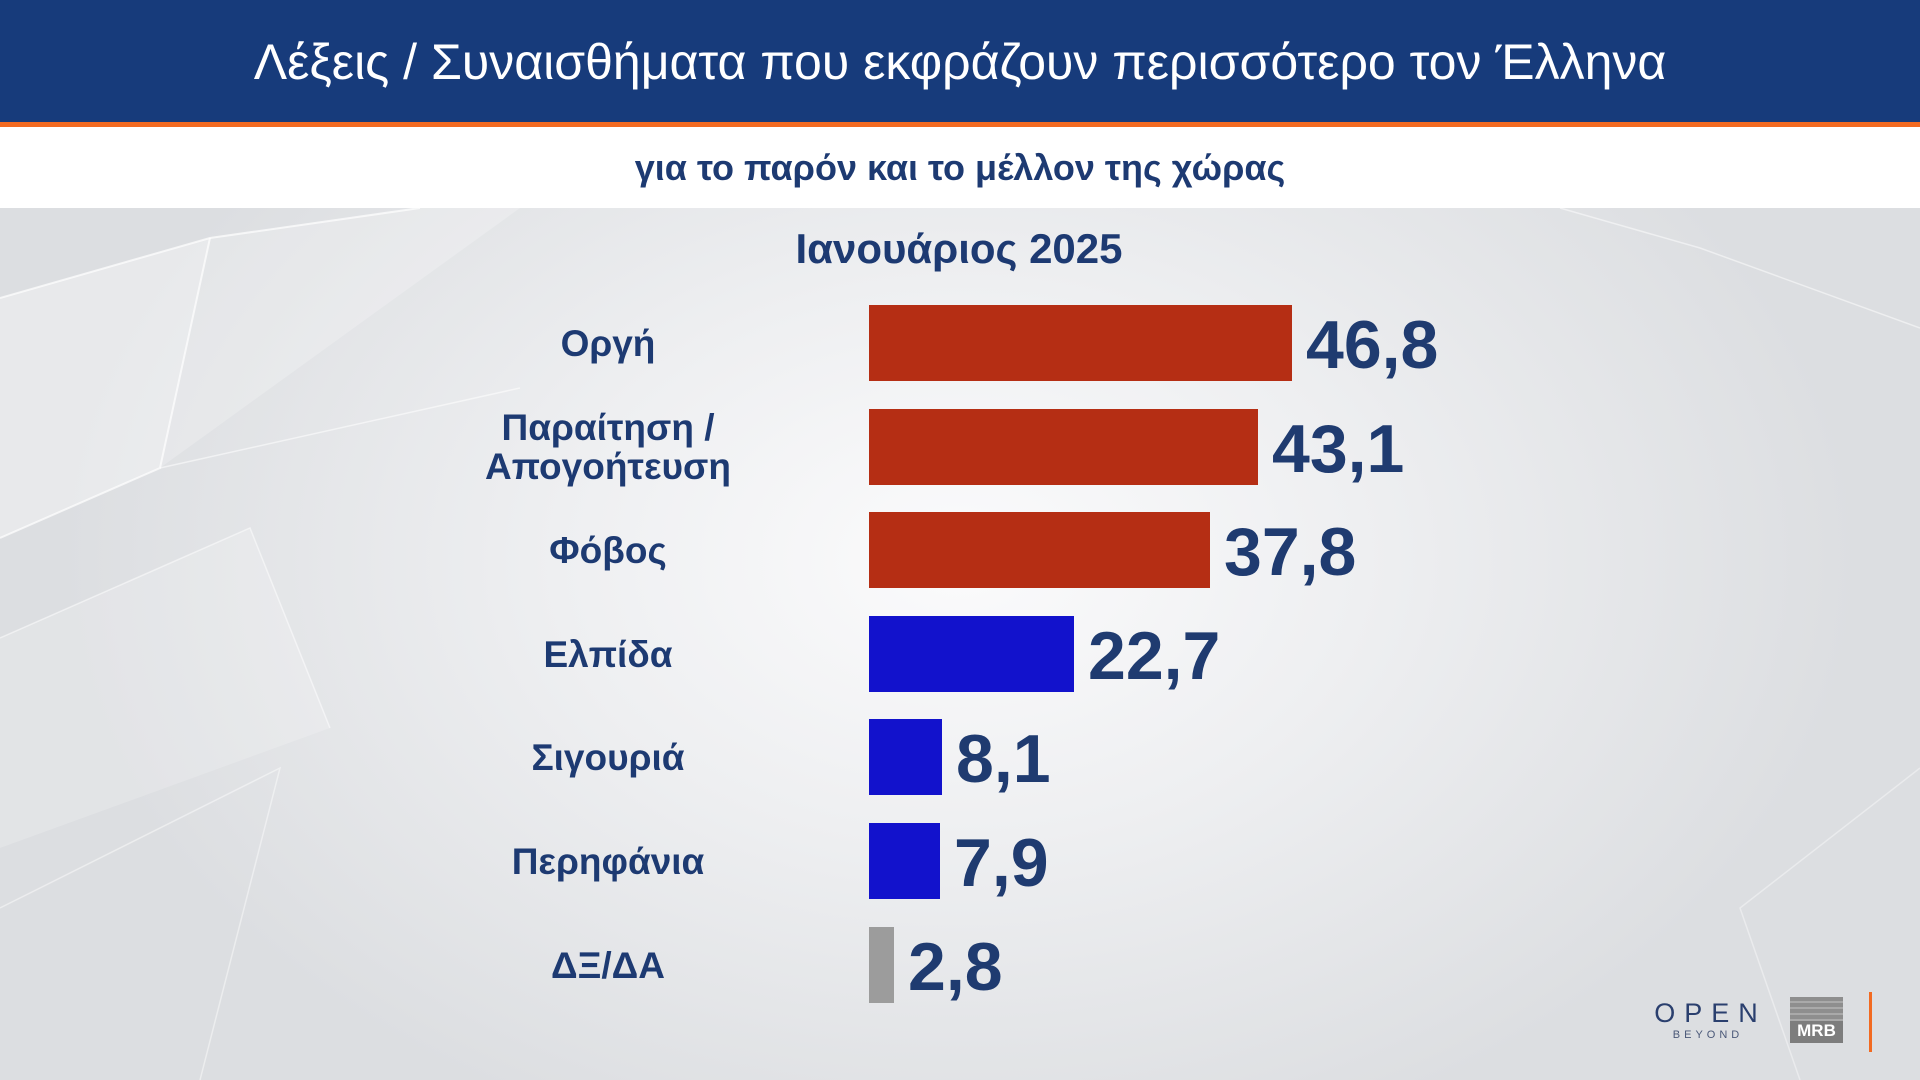 Image resolution: width=1920 pixels, height=1080 pixels. Describe the element at coordinates (1710, 1013) in the screenshot. I see `open-logo-word: OPEN` at that location.